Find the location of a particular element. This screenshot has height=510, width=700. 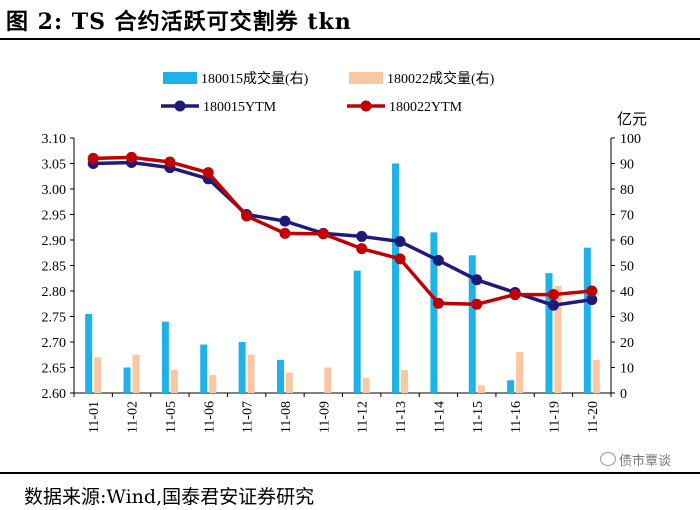

y-right-tick-label: 40 is located at coordinates (627, 292).